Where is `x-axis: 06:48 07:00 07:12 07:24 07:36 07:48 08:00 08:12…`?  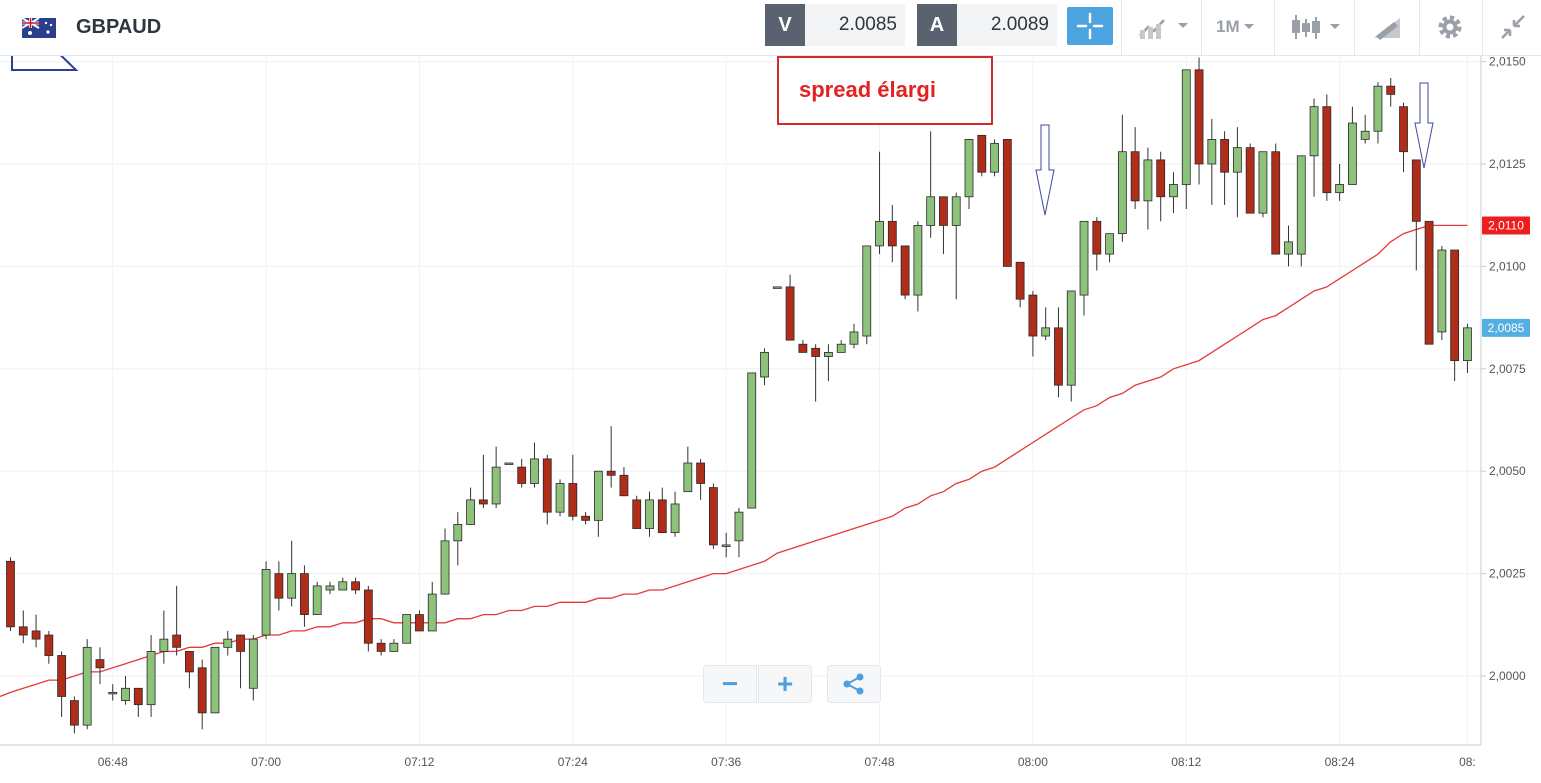
x-axis: 06:48 07:00 07:12 07:24 07:36 07:48 08:00 08:12… is located at coordinates (740, 756).